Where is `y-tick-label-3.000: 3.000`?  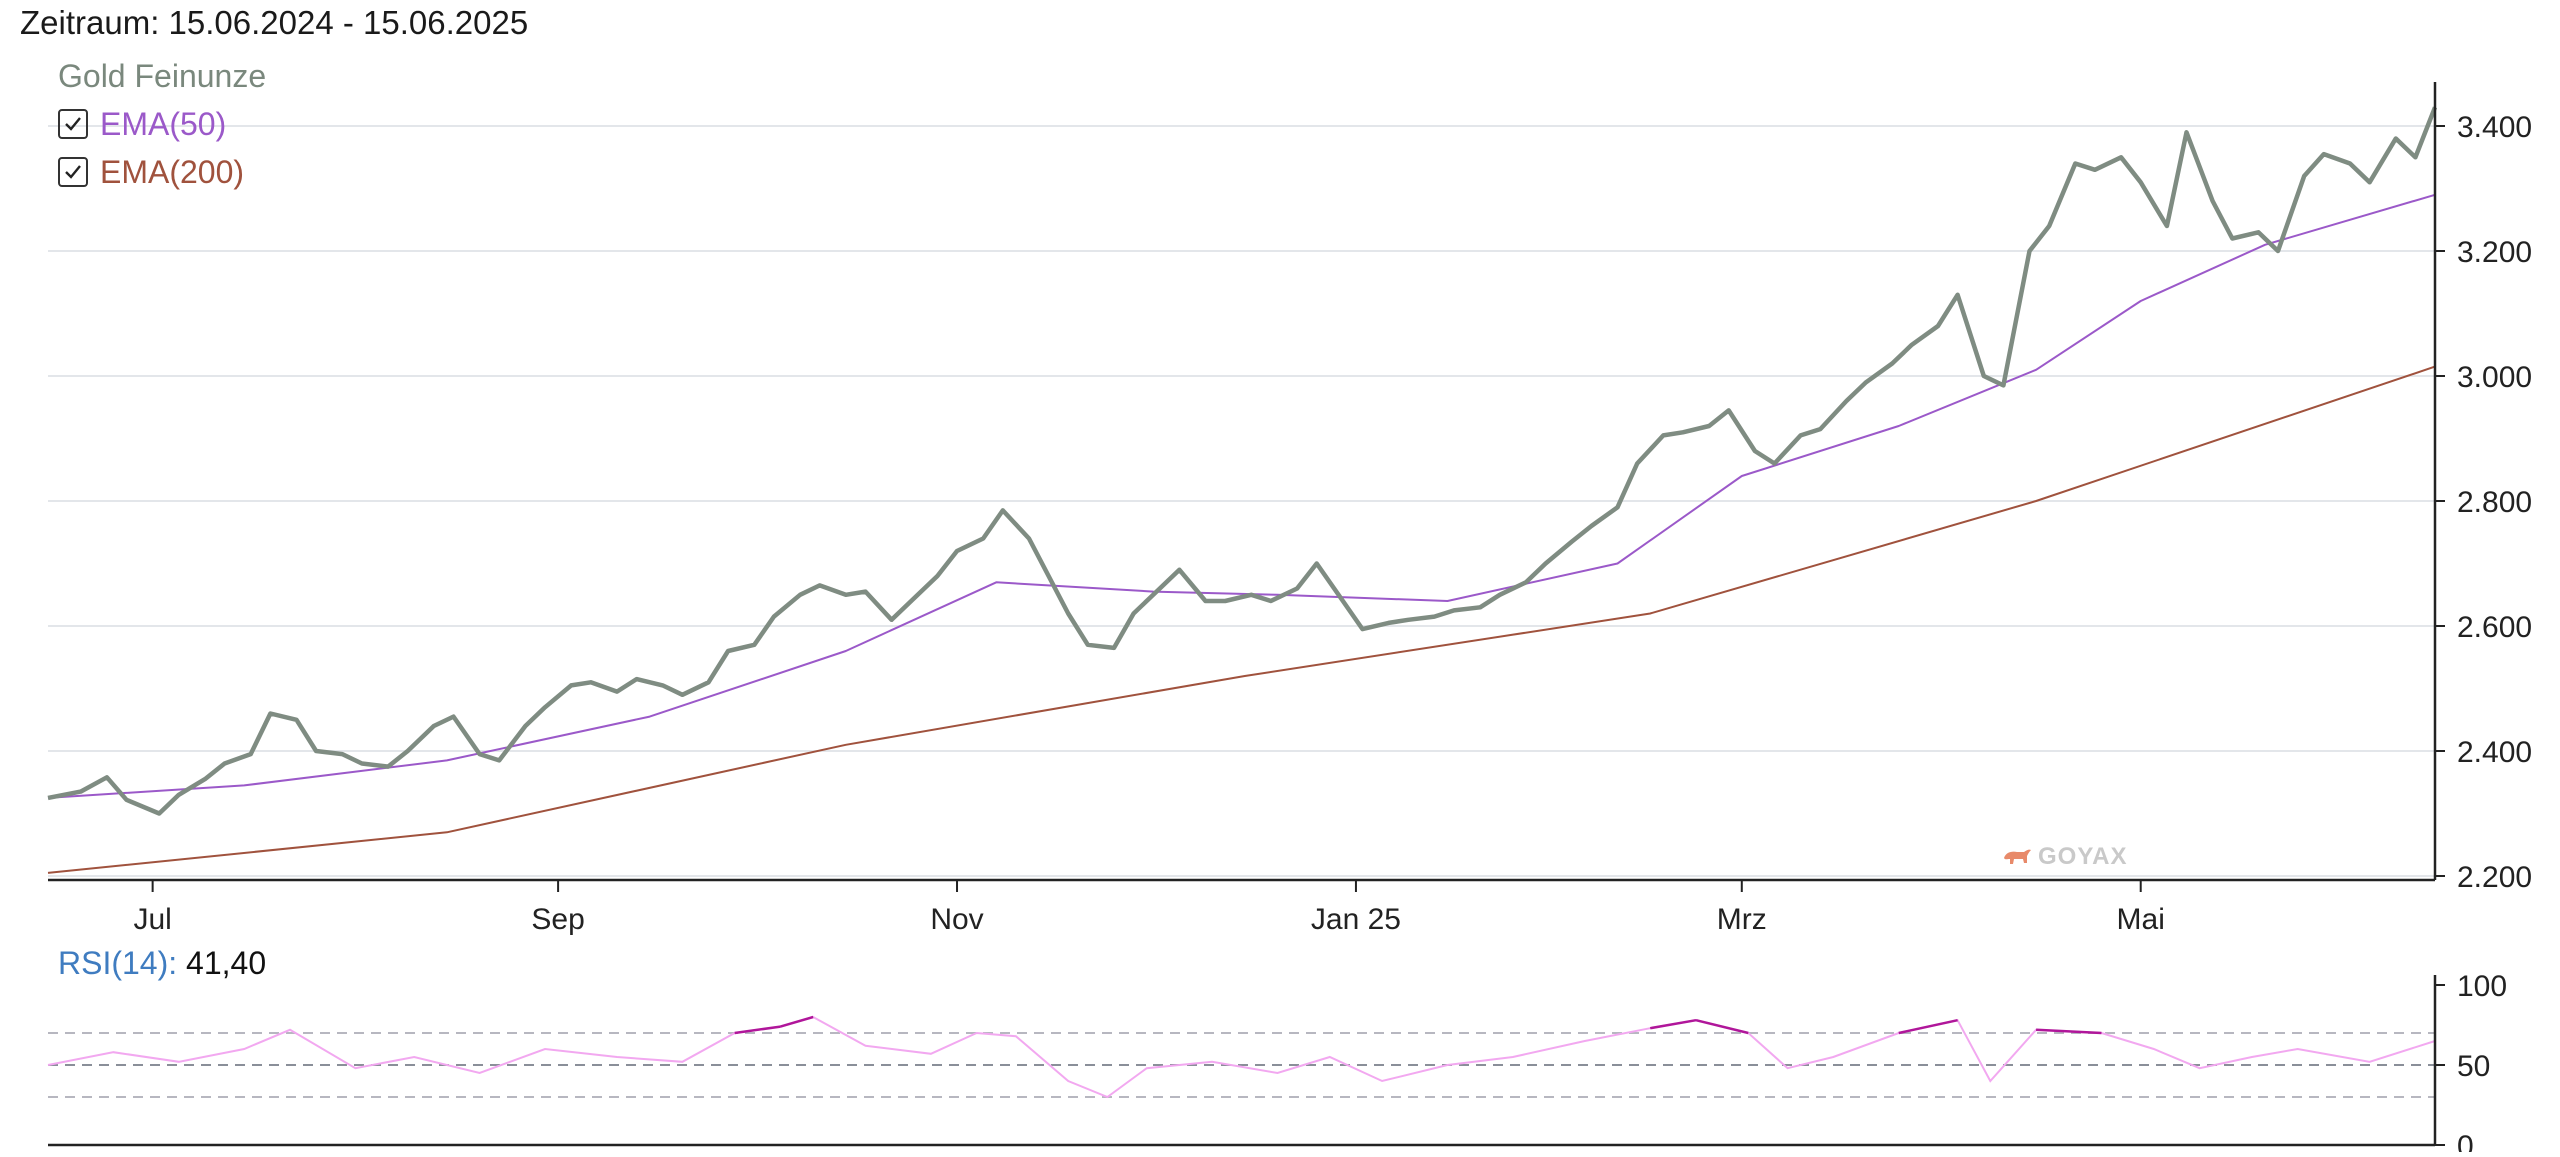 y-tick-label-3.000: 3.000 is located at coordinates (2494, 377).